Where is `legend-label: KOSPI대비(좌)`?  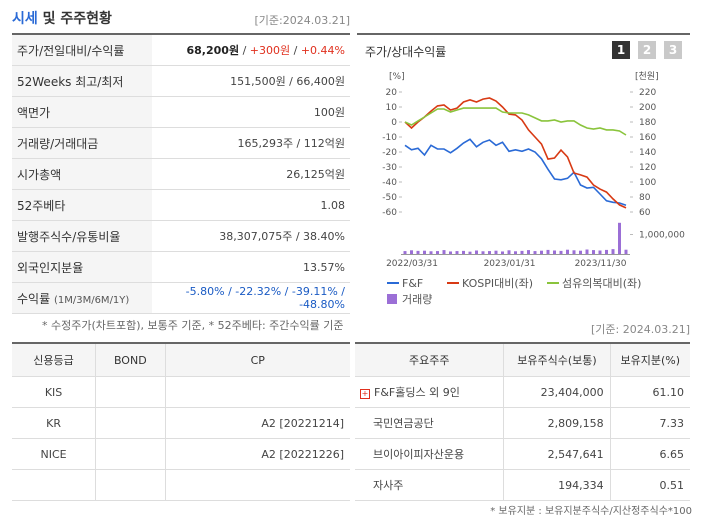 legend-label: KOSPI대비(좌) is located at coordinates (497, 283).